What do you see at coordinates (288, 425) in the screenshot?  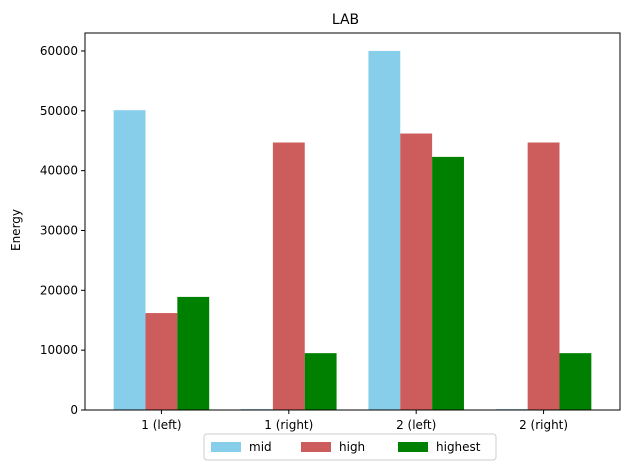 I see `x-tick-label: 1 (right)` at bounding box center [288, 425].